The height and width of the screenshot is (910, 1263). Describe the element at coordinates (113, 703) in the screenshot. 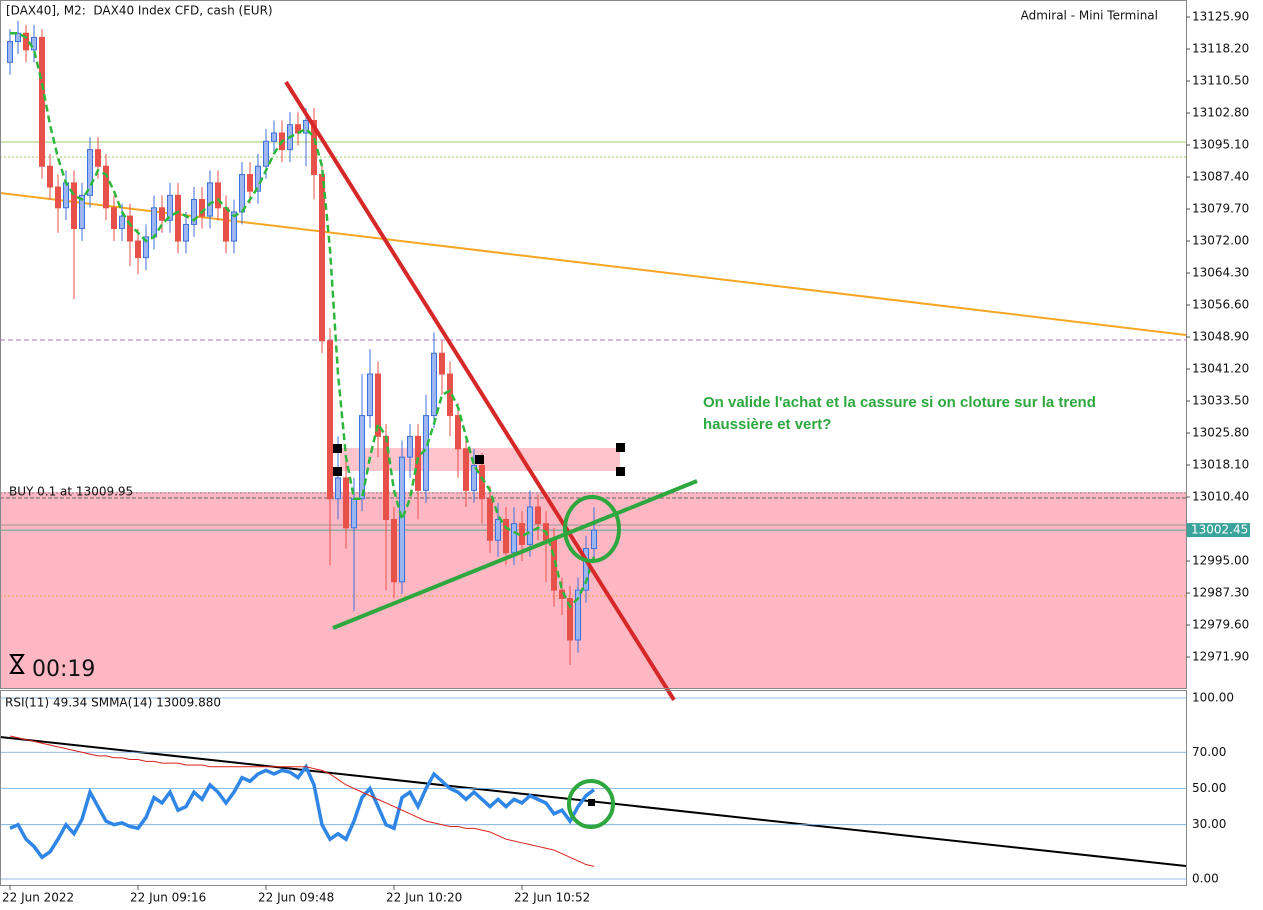

I see `indicator-title: RSI(11) 49.34 SMMA(14) 13009.880` at that location.